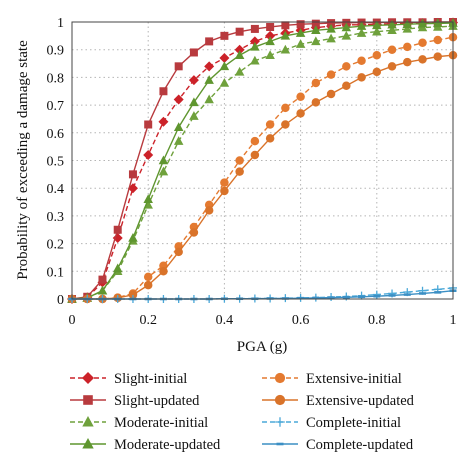 This screenshot has height=470, width=474. What do you see at coordinates (453, 320) in the screenshot?
I see `x-tick-label: 1` at bounding box center [453, 320].